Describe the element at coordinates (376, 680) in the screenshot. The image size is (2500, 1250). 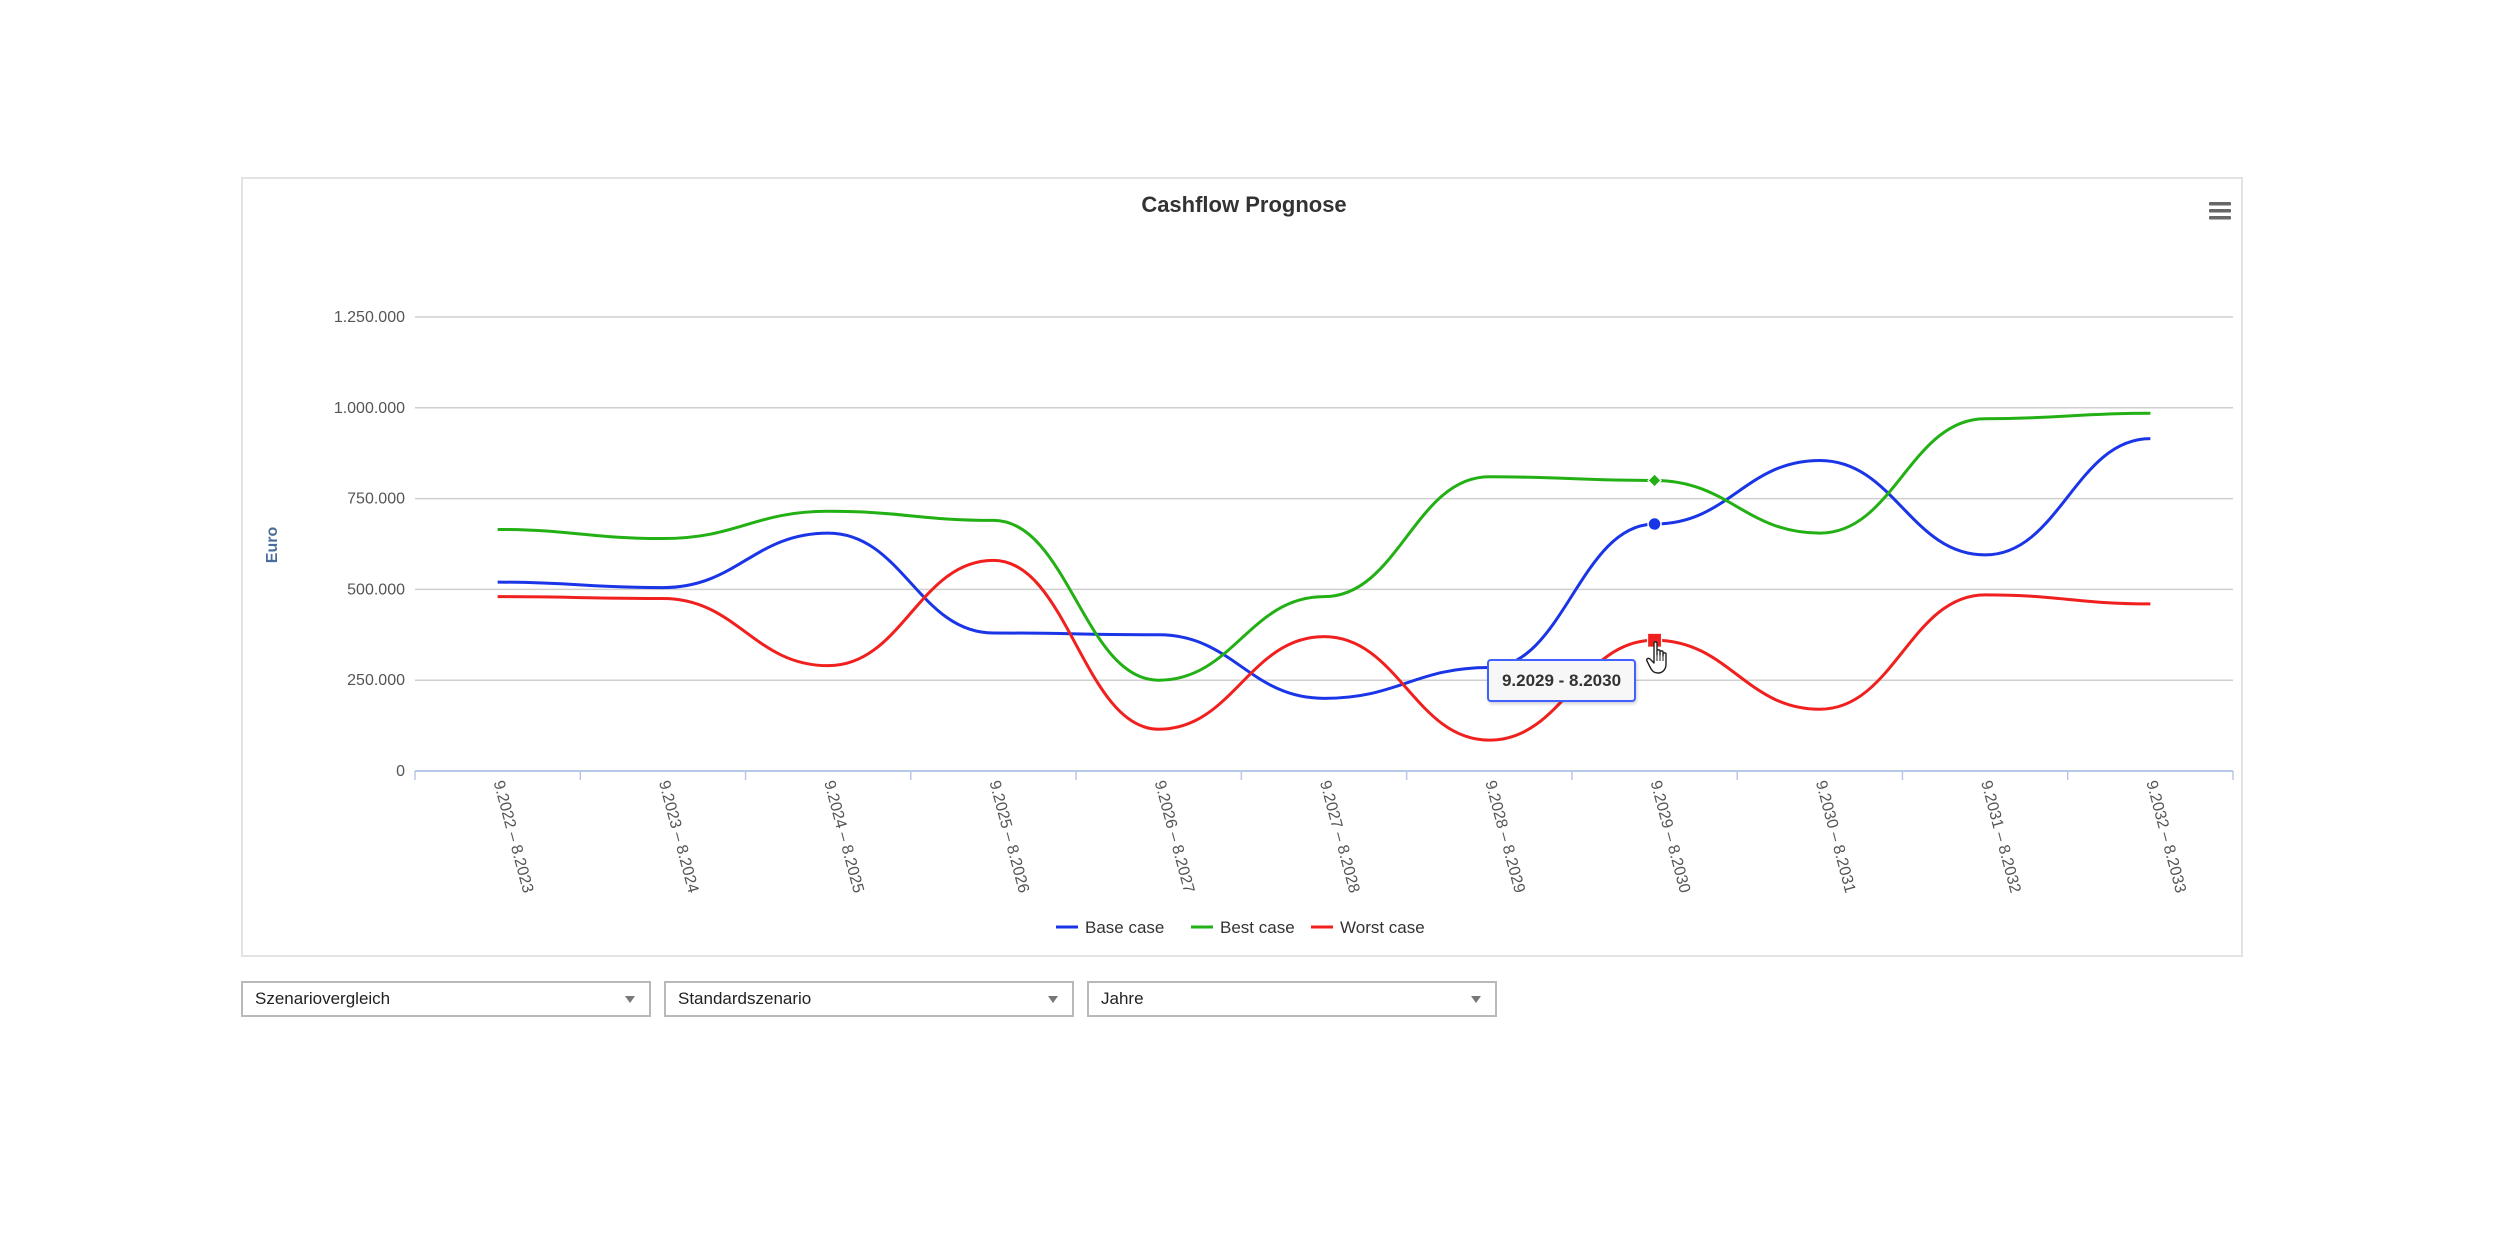
I see `y-tick-label: 250.000` at that location.